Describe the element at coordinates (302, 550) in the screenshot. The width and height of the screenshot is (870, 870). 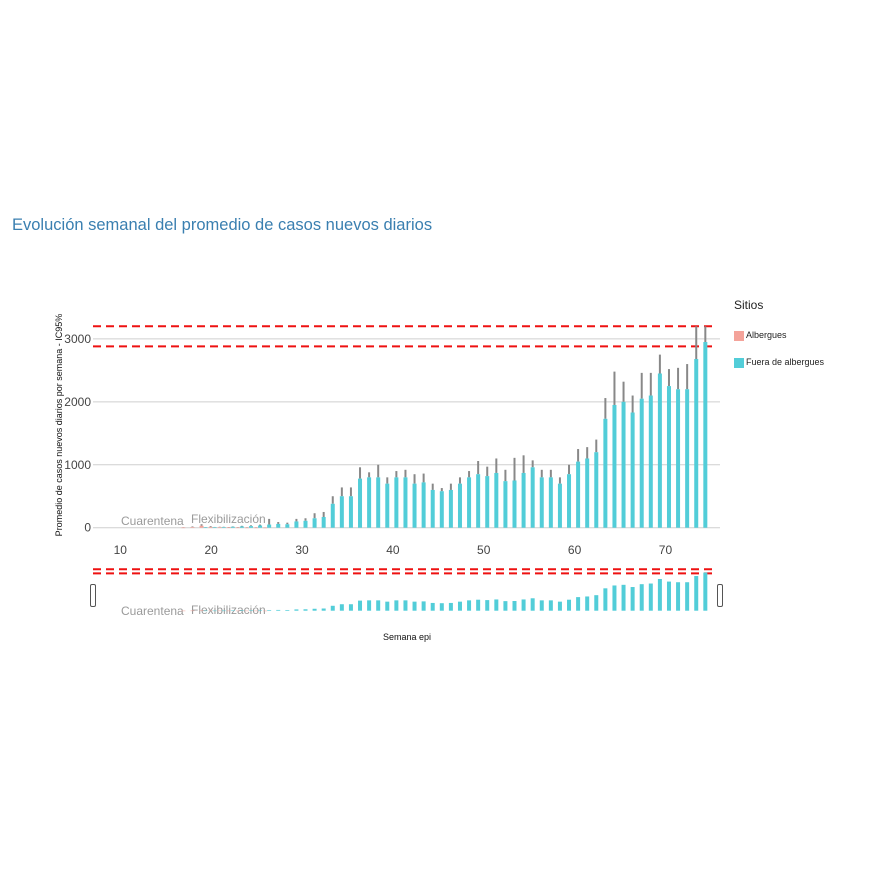
I see `x-tick-label: 30` at that location.